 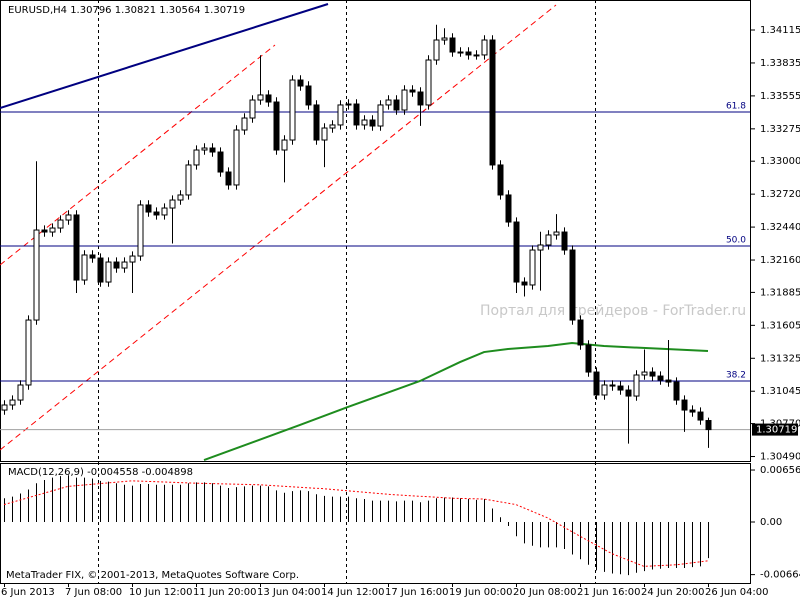 What do you see at coordinates (736, 241) in the screenshot?
I see `fib-label: 50.0` at bounding box center [736, 241].